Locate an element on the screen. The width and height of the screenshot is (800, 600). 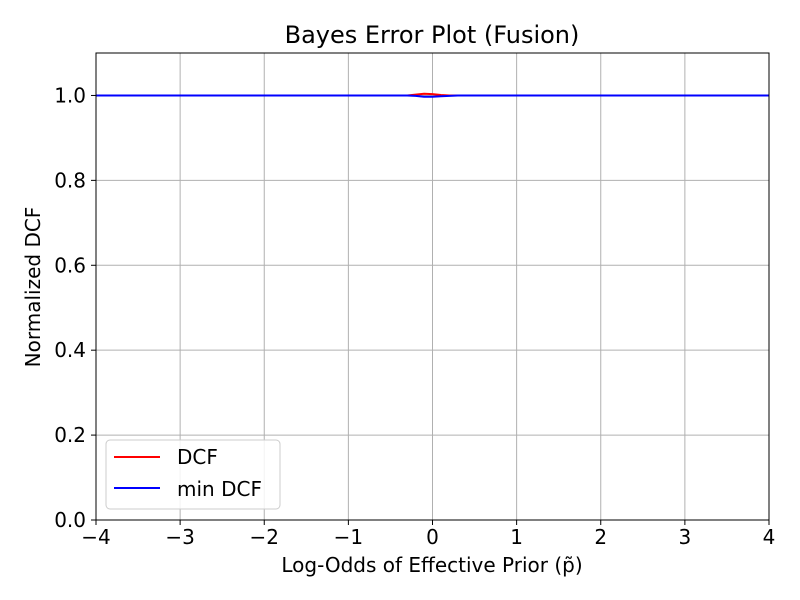
x-tick-label: −1 is located at coordinates (348, 537).